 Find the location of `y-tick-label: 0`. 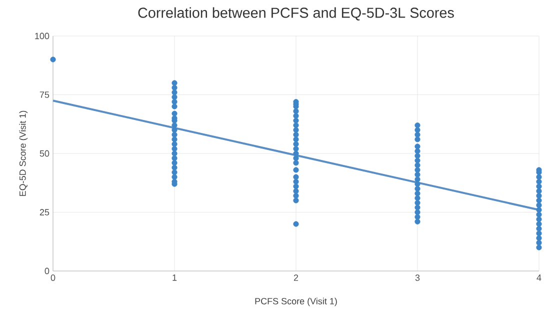

y-tick-label: 0 is located at coordinates (47, 271).